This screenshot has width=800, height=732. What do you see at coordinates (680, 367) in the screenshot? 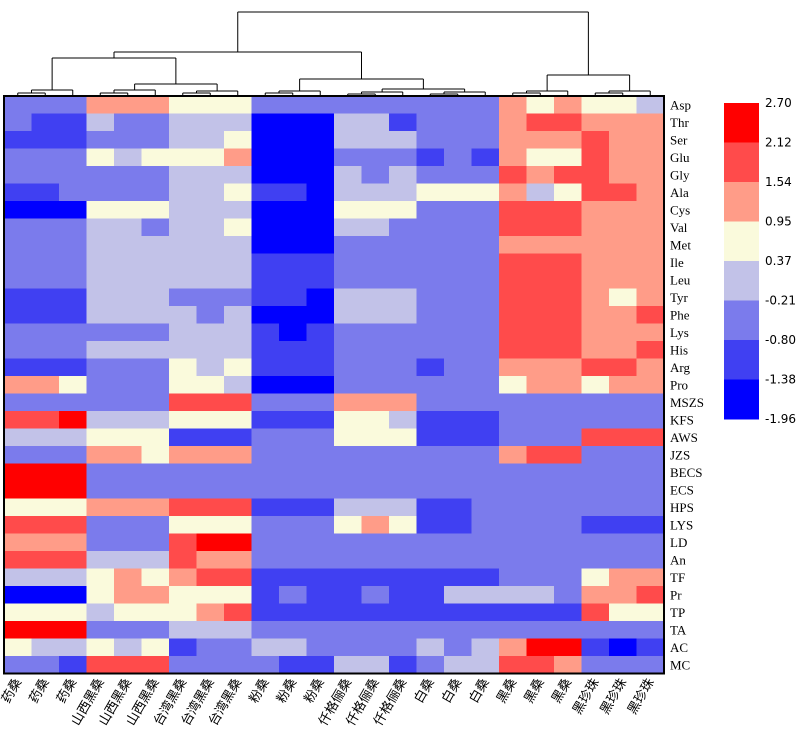
I see `row-label: Arg` at bounding box center [680, 367].